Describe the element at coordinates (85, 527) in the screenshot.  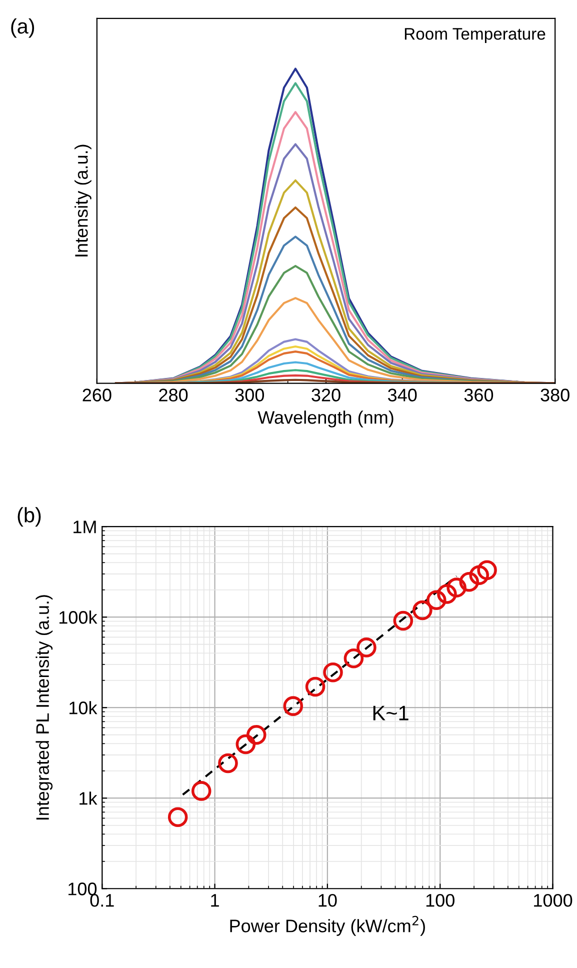
I see `y-tick-label: 1M` at that location.